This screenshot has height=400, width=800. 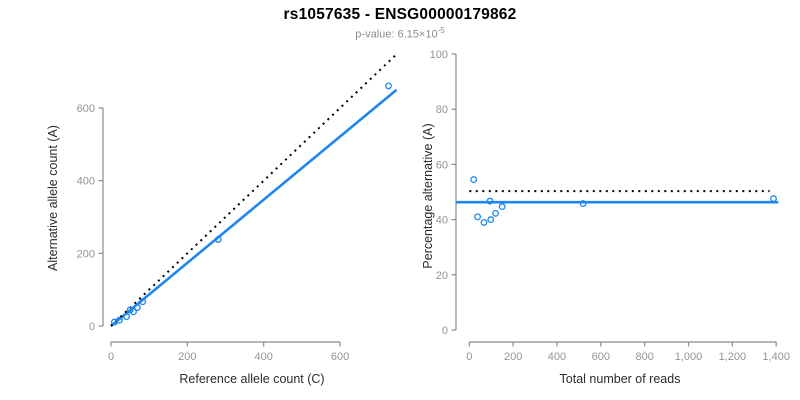 What do you see at coordinates (442, 165) in the screenshot?
I see `y-tick-label: 60` at bounding box center [442, 165].